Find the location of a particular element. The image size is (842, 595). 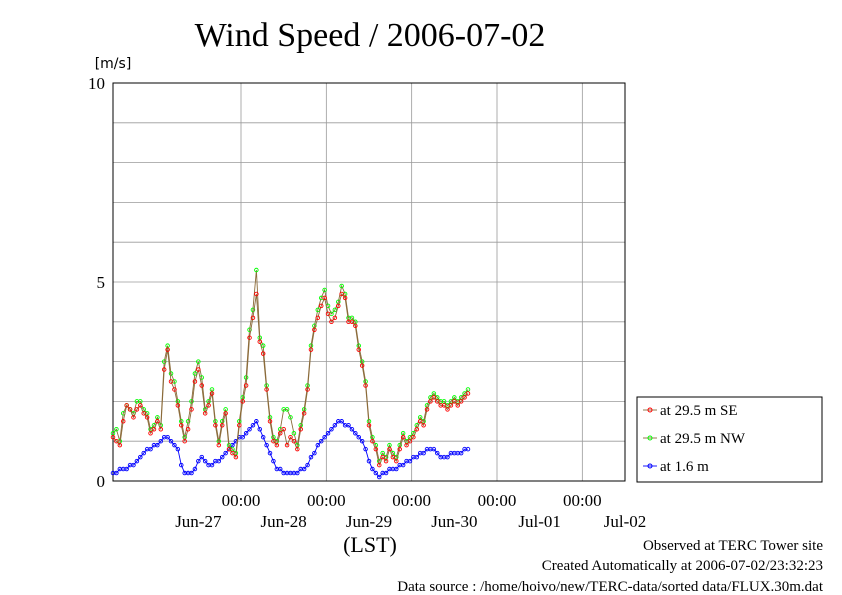

y-axis-label: [m/s] is located at coordinates (113, 64).